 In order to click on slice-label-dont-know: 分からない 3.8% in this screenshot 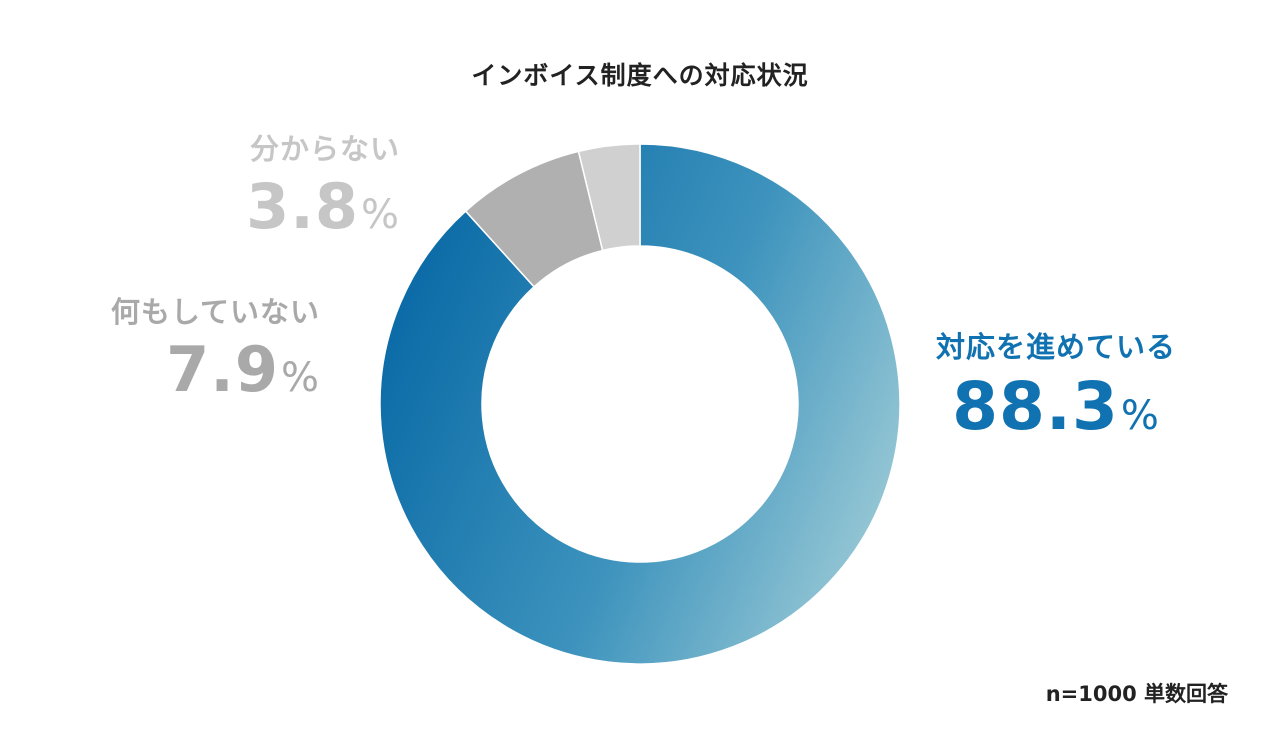, I will do `click(323, 186)`.